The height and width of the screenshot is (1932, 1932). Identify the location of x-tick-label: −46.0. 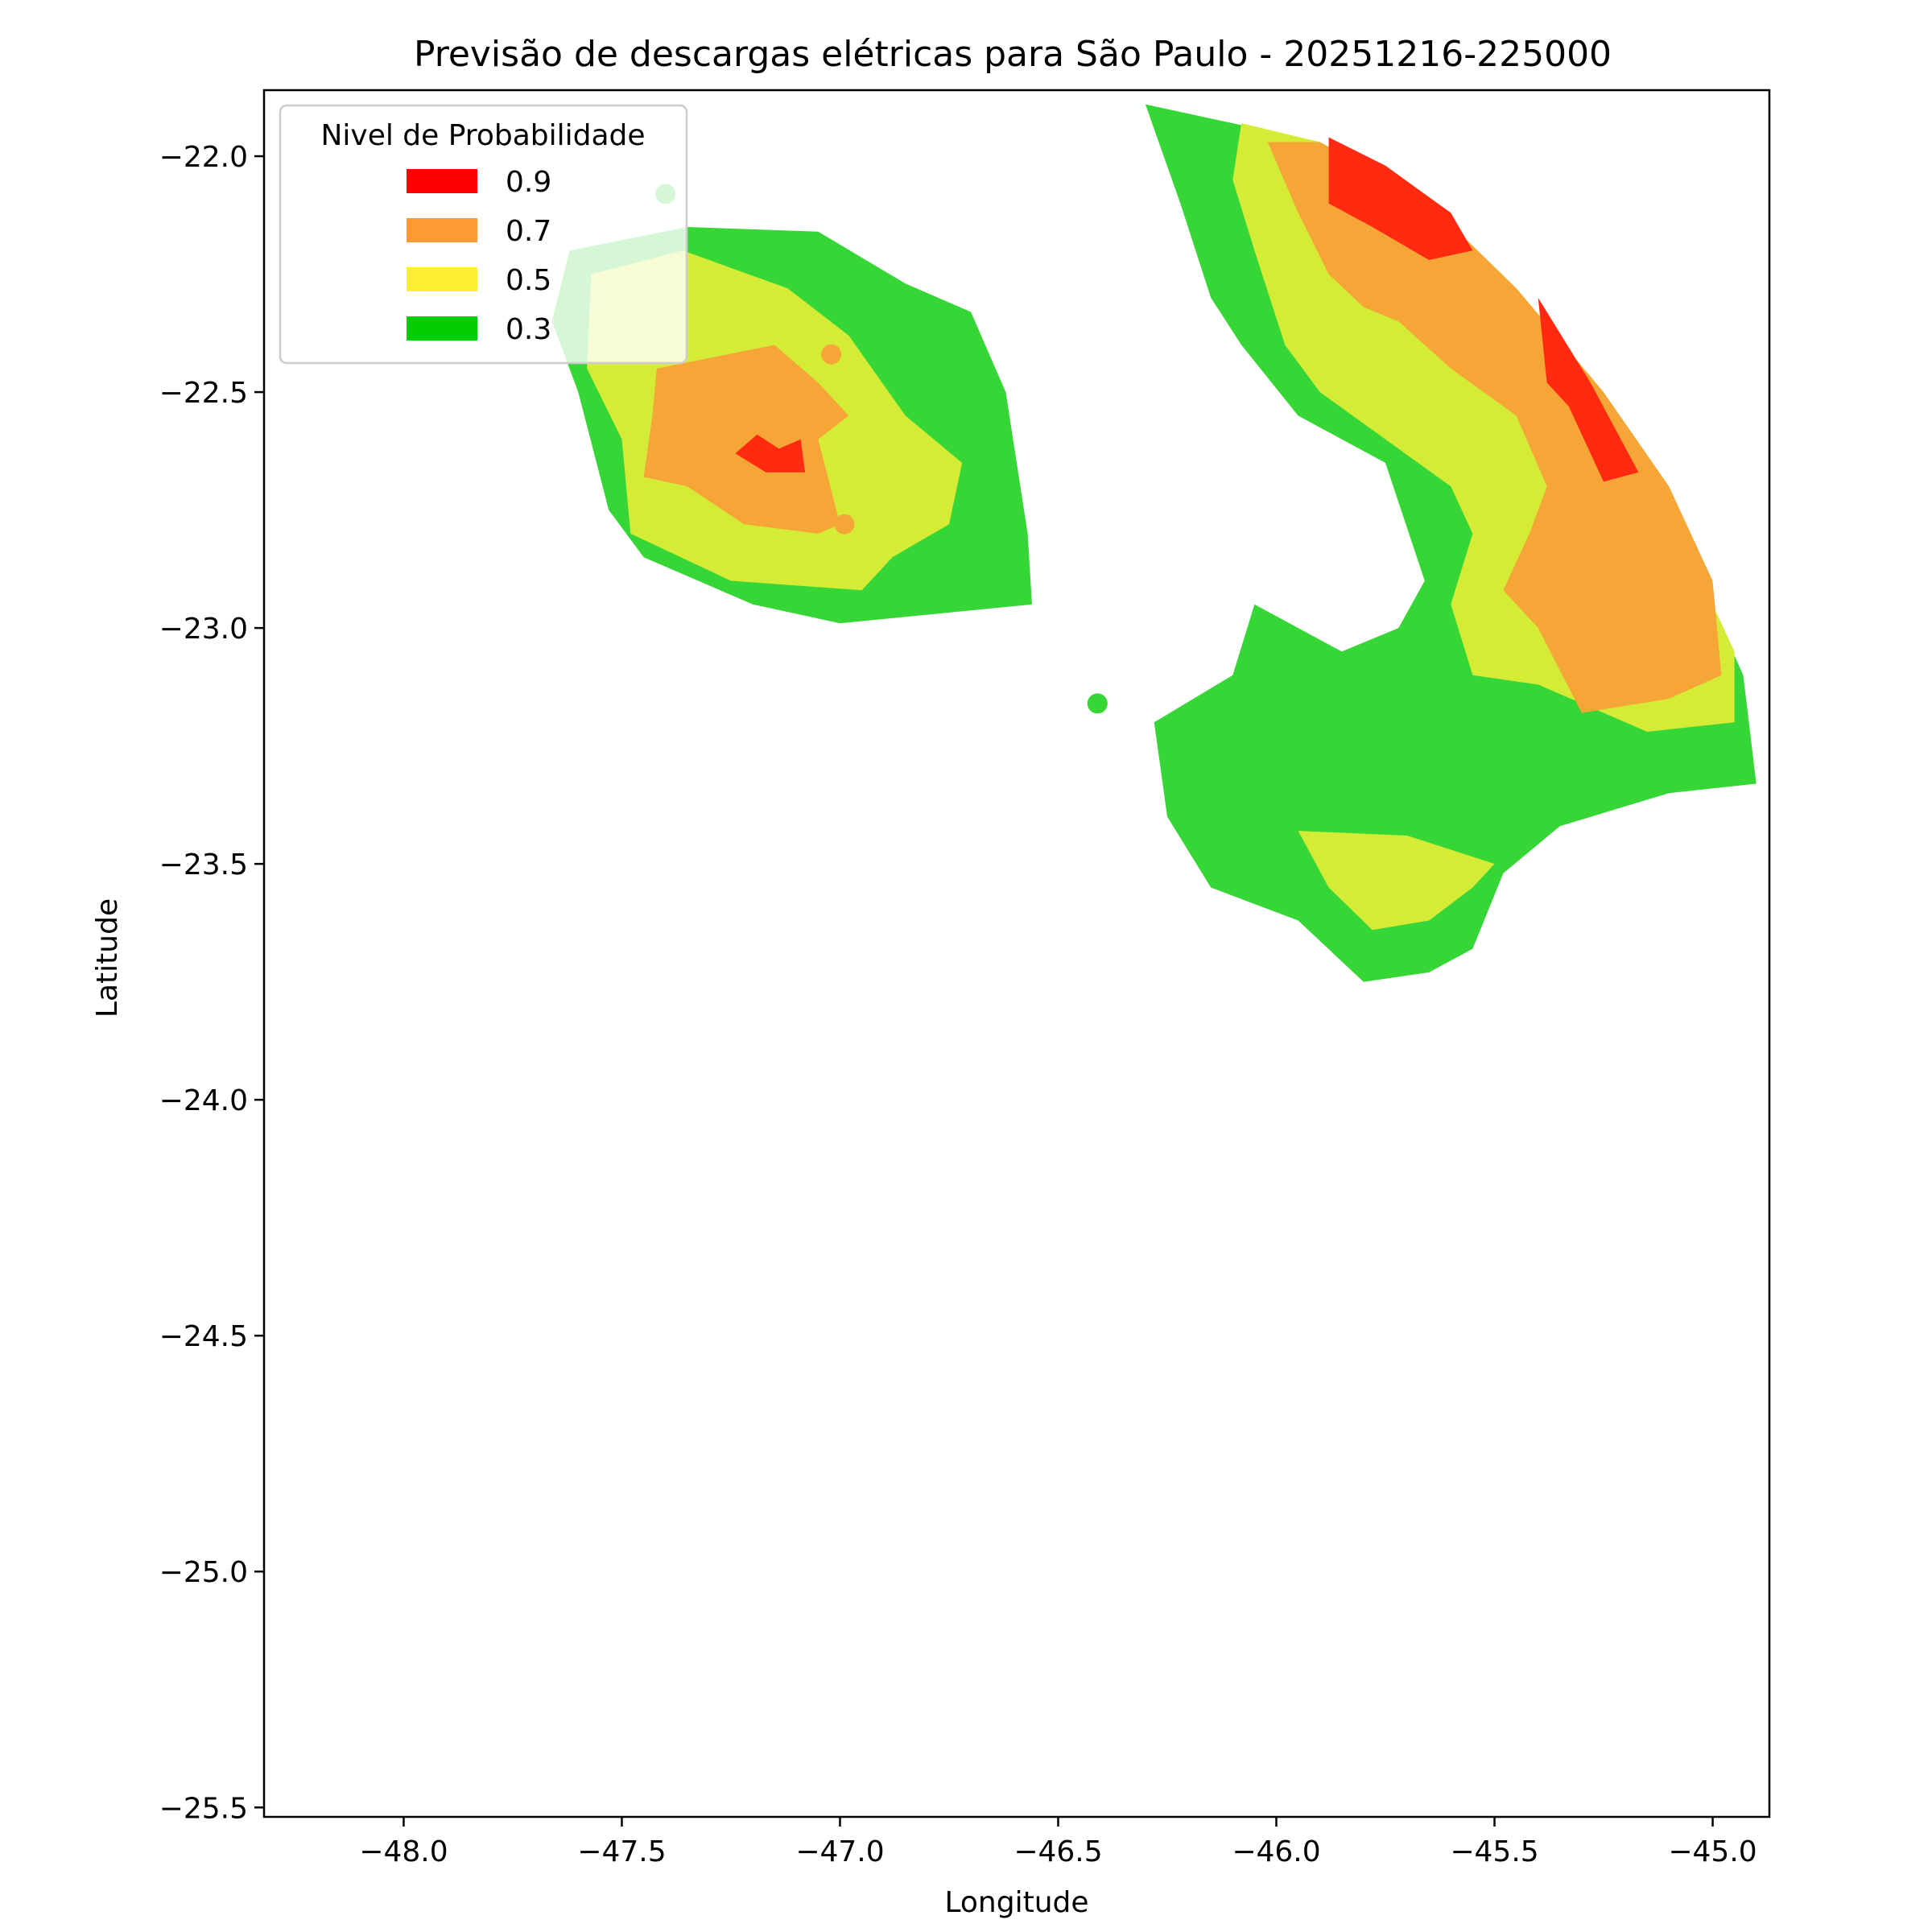
(1276, 1851).